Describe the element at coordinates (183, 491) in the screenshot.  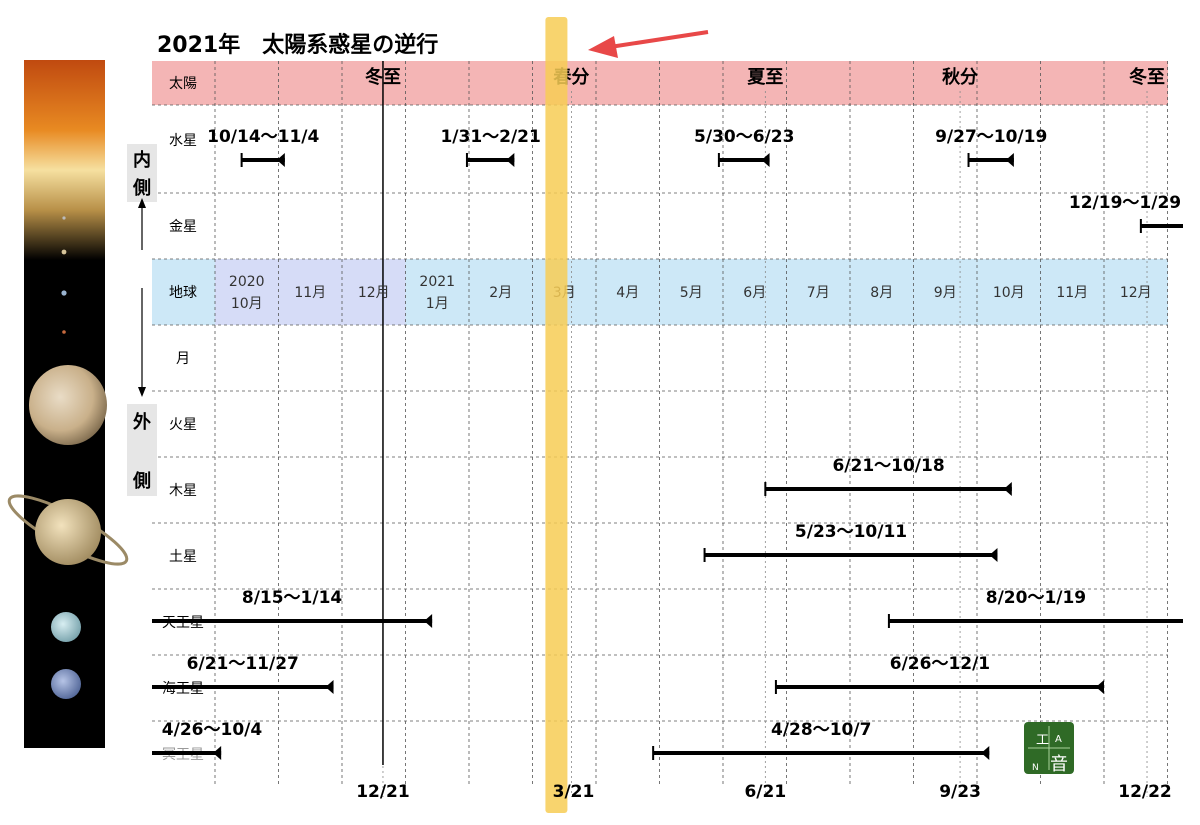
I see `row-label: 木星` at that location.